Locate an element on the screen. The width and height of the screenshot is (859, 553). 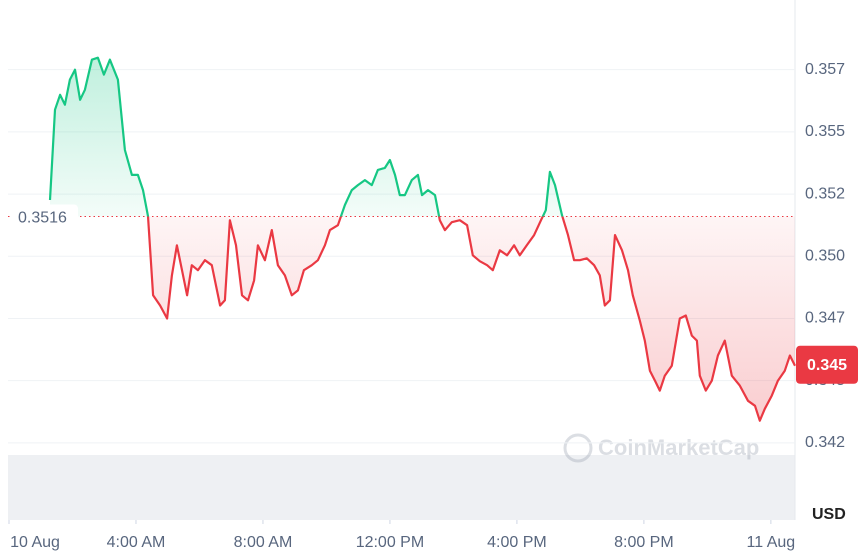
y-axis-label: USD is located at coordinates (829, 514).